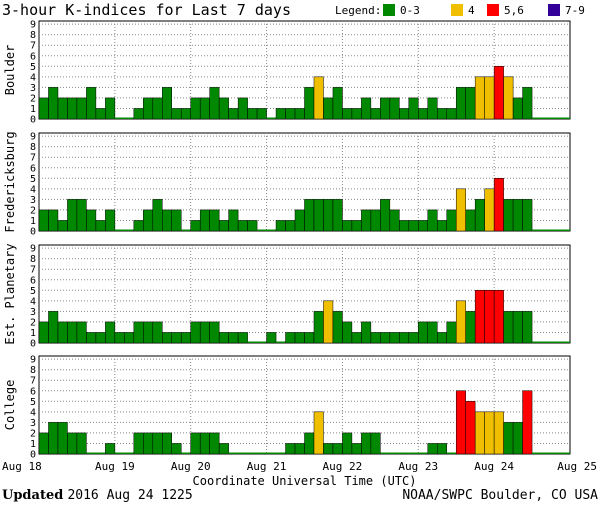  I want to click on y-tick-label: 9, so click(33, 249).